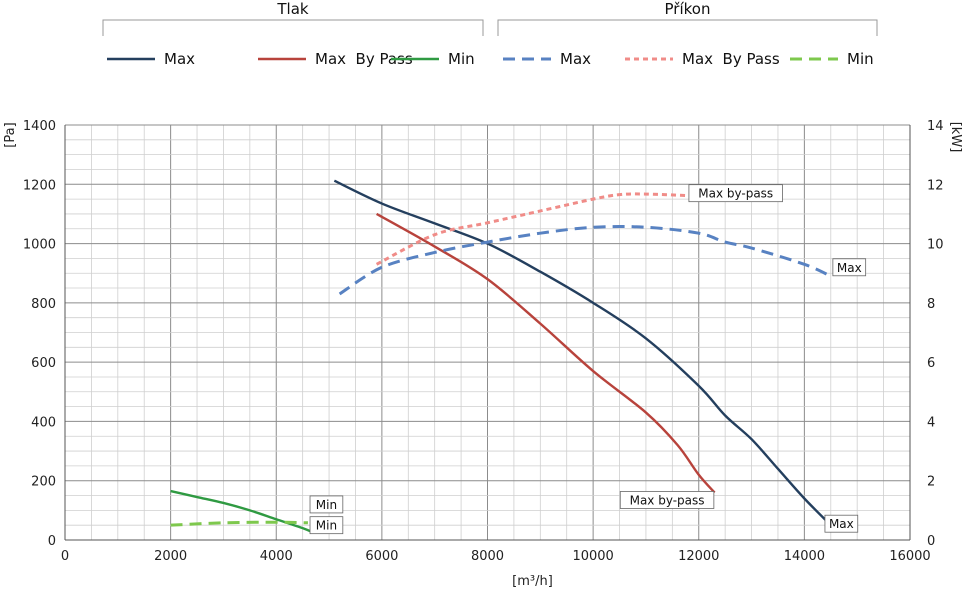 This screenshot has width=965, height=614. What do you see at coordinates (909, 556) in the screenshot?
I see `x-tick-label: 16000` at bounding box center [909, 556].